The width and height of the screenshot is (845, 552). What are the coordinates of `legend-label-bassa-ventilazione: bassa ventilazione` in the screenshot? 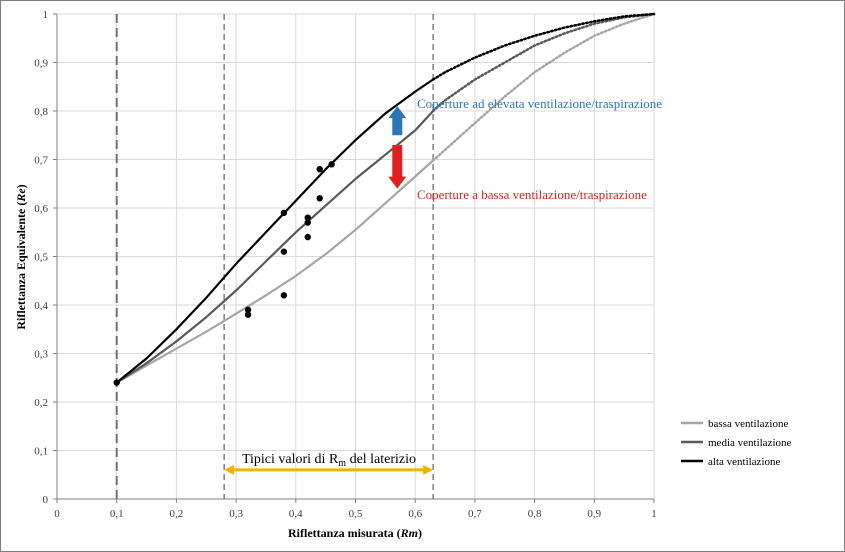 It's located at (748, 424).